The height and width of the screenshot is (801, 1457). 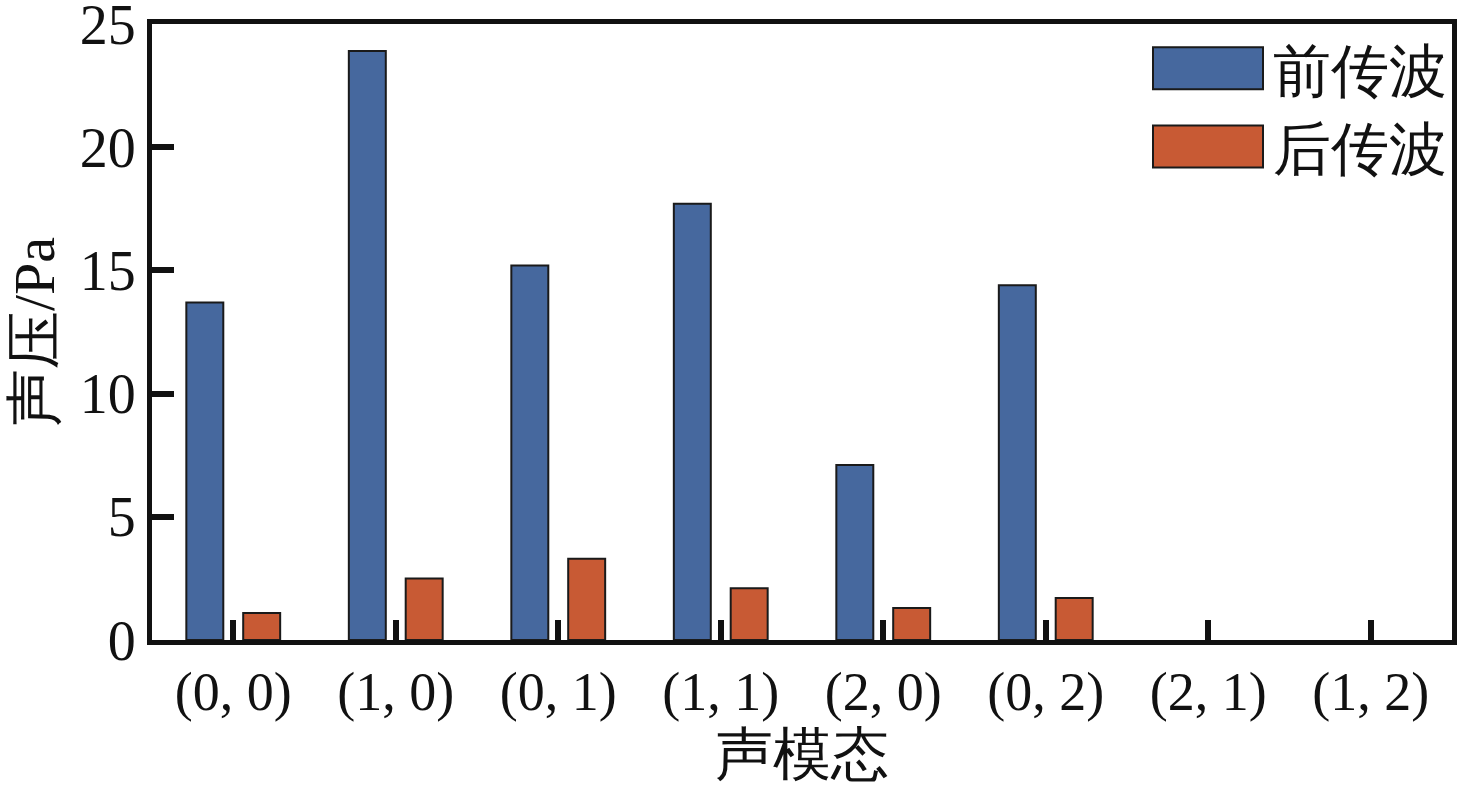 I want to click on y-axis-title: 声压/Pa, so click(x=34, y=332).